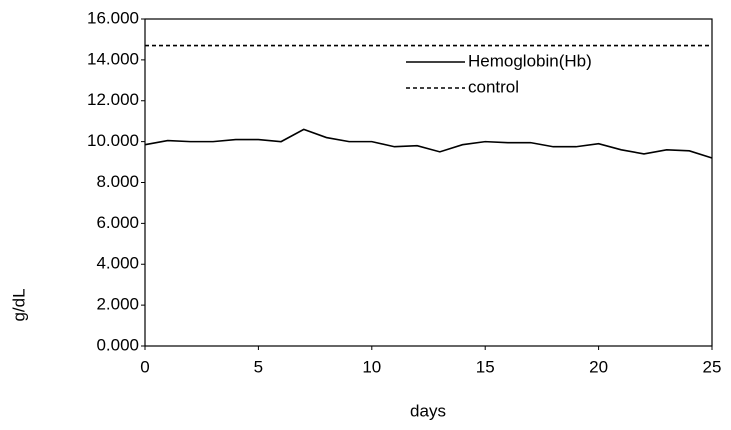  What do you see at coordinates (113, 17) in the screenshot?
I see `y-tick-label: 16.000` at bounding box center [113, 17].